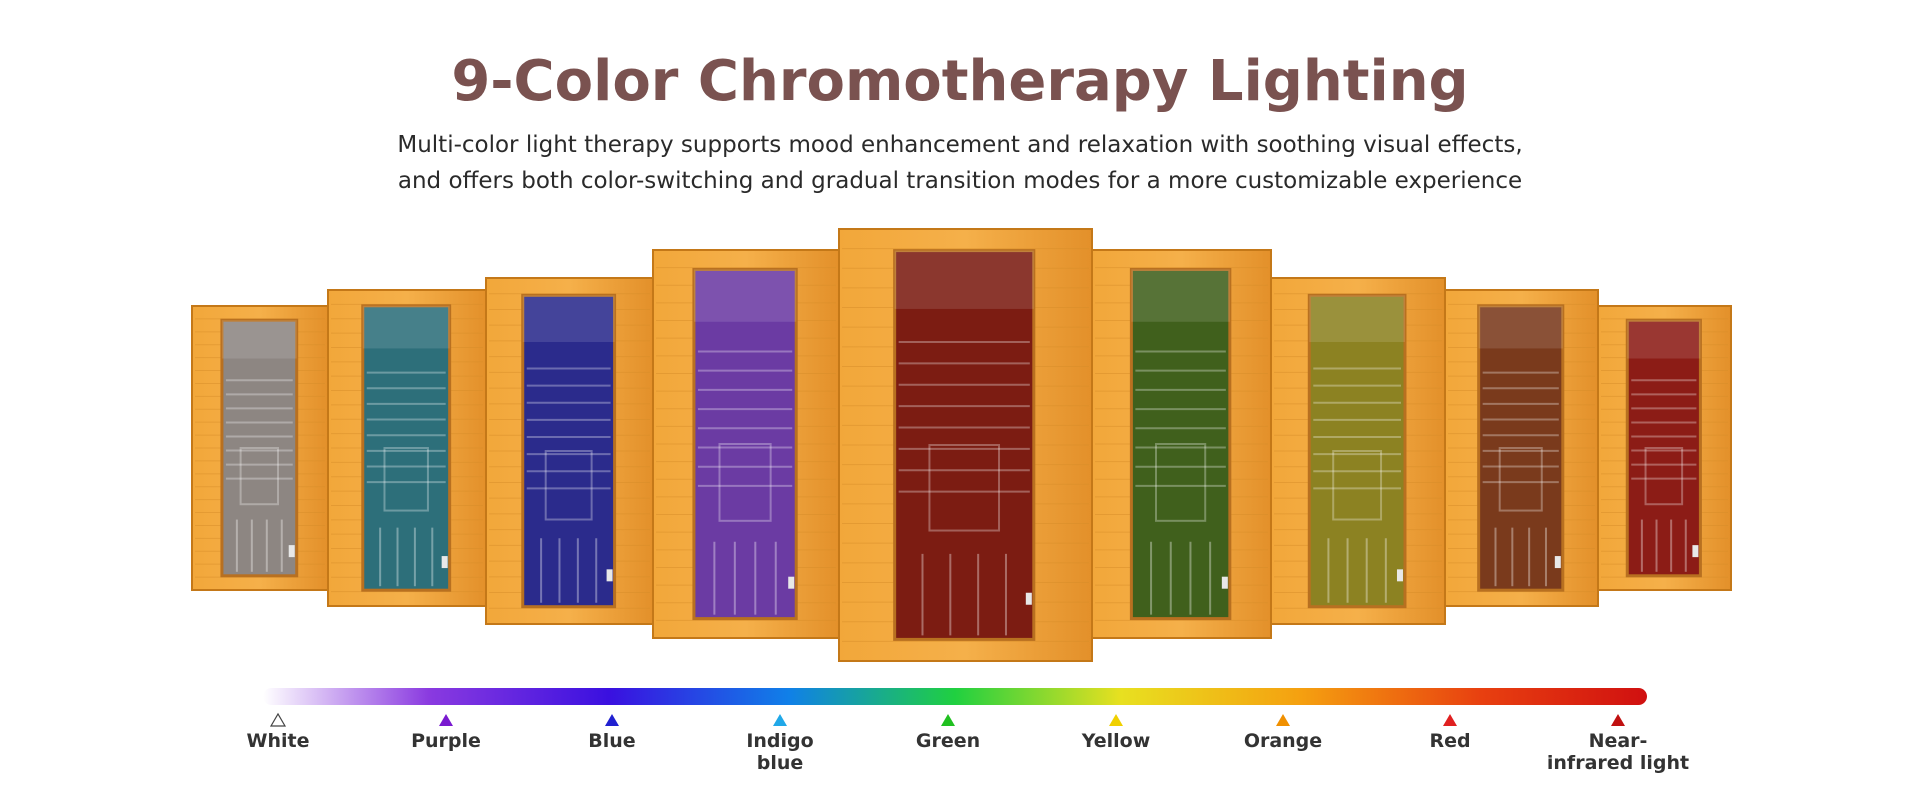 This screenshot has width=1920, height=800. Describe the element at coordinates (780, 763) in the screenshot. I see `color-label: blue` at that location.